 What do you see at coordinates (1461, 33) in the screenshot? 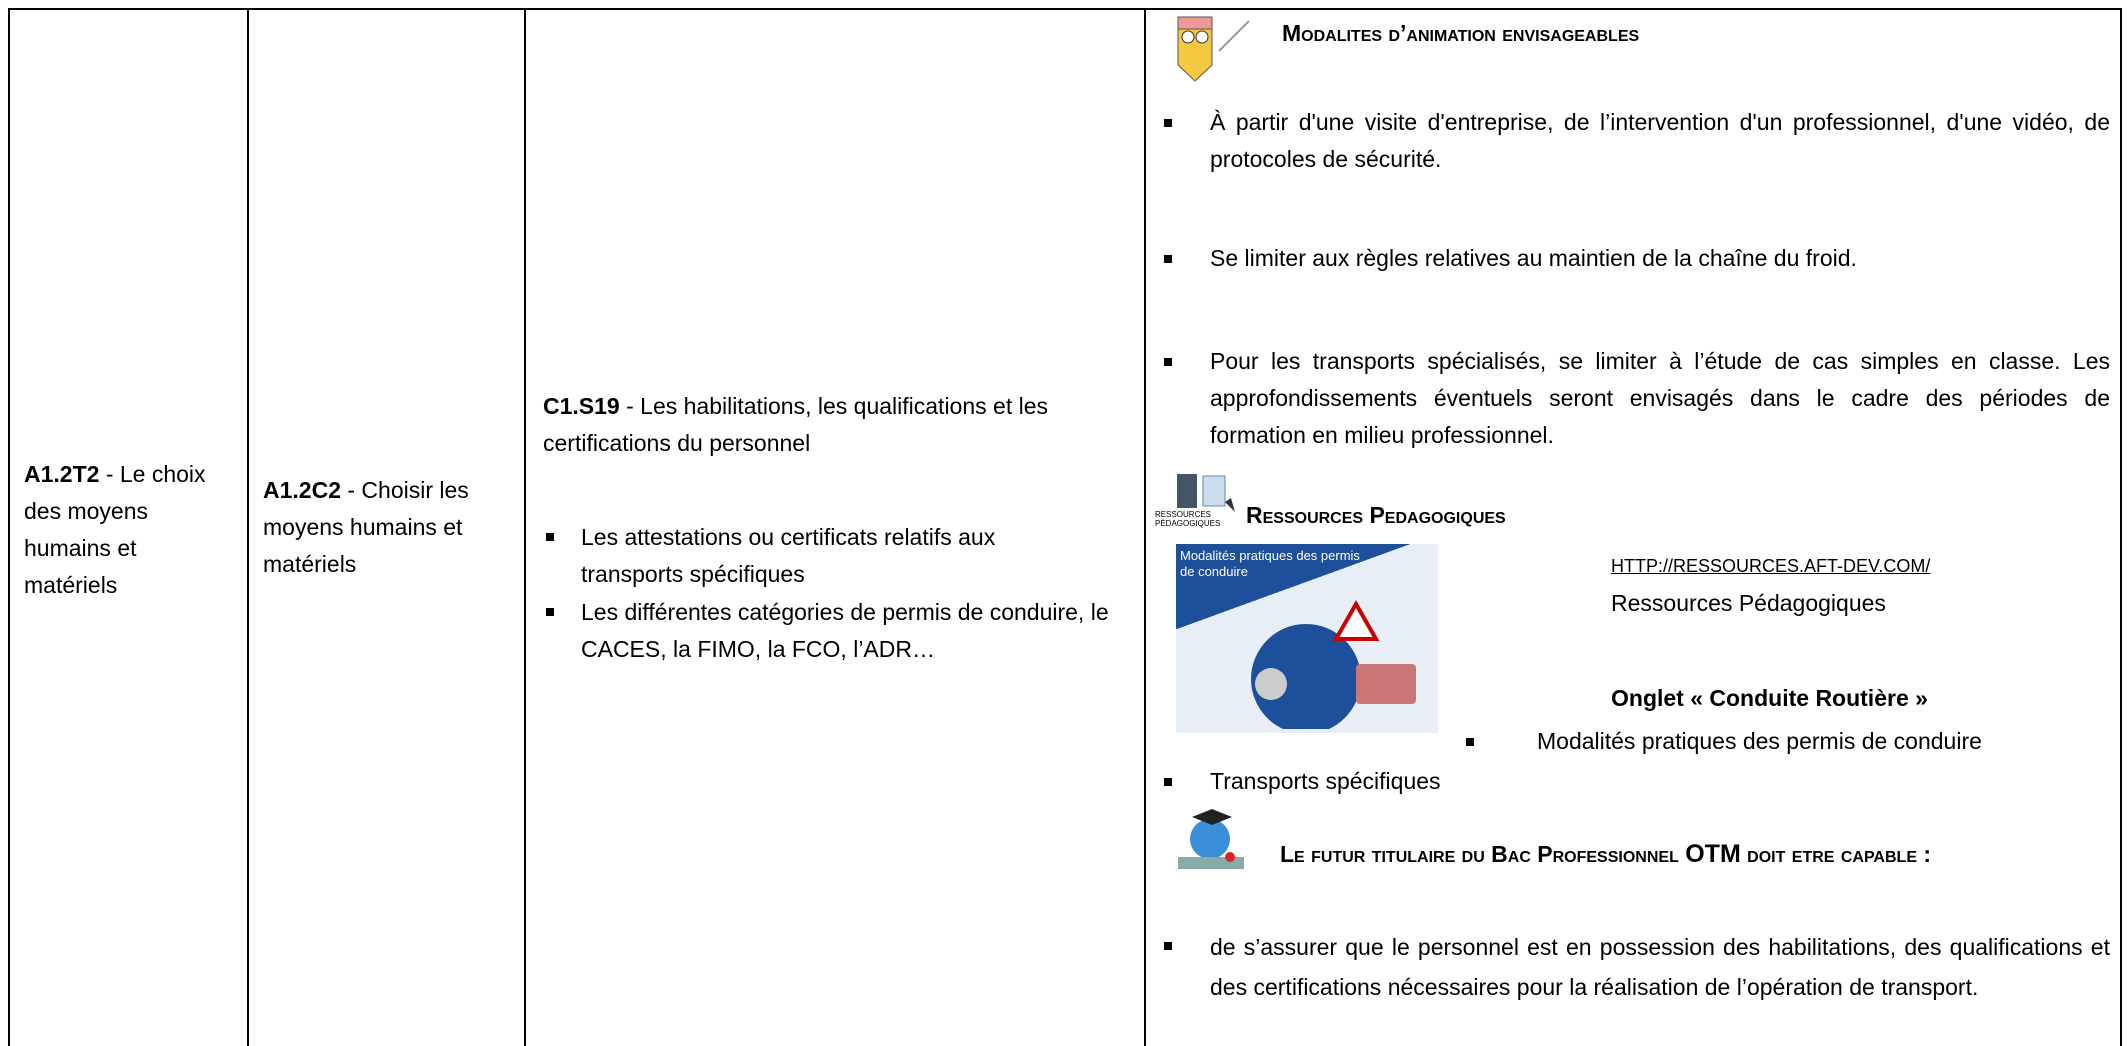
I see `section-title: Modalites d’animation envisageables` at bounding box center [1461, 33].